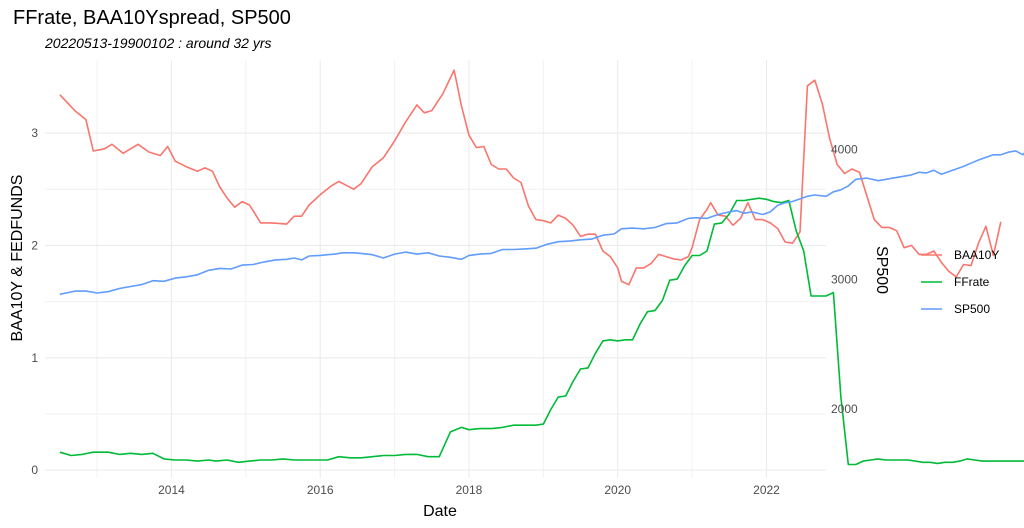 Image resolution: width=1024 pixels, height=528 pixels. I want to click on x-axis-title: Date, so click(440, 511).